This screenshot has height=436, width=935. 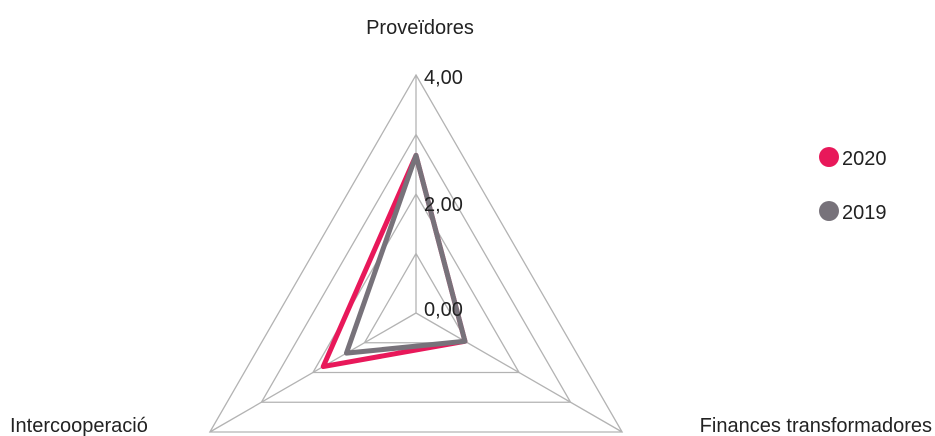 What do you see at coordinates (79, 425) in the screenshot?
I see `axis-label-intercooperacio: Intercooperació` at bounding box center [79, 425].